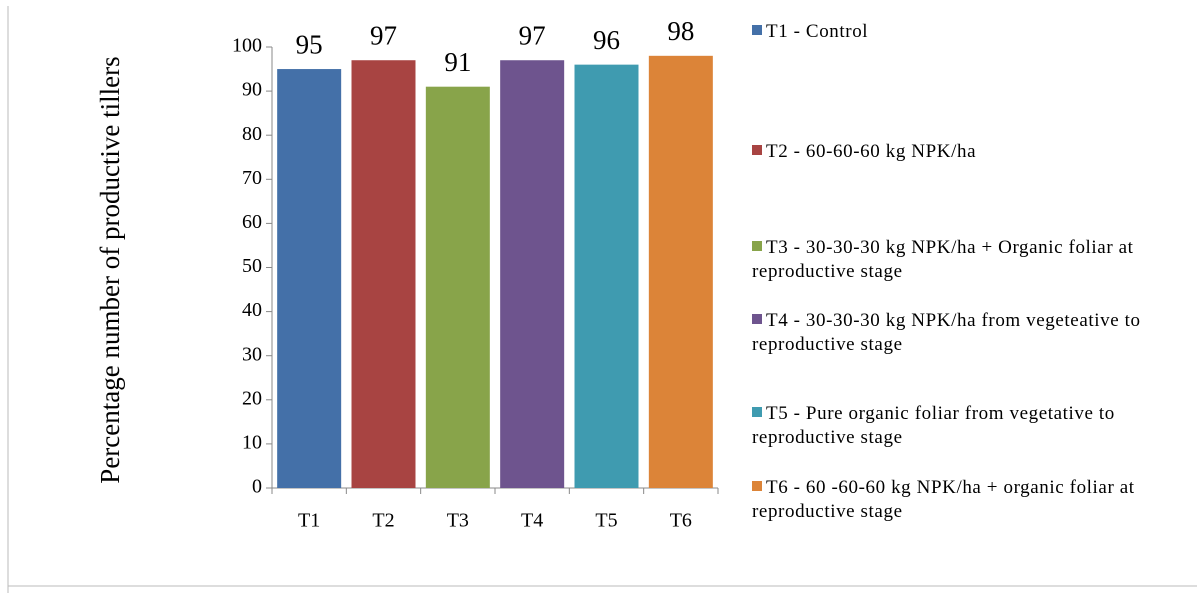 The width and height of the screenshot is (1197, 593). Describe the element at coordinates (309, 44) in the screenshot. I see `data-label: 95` at that location.